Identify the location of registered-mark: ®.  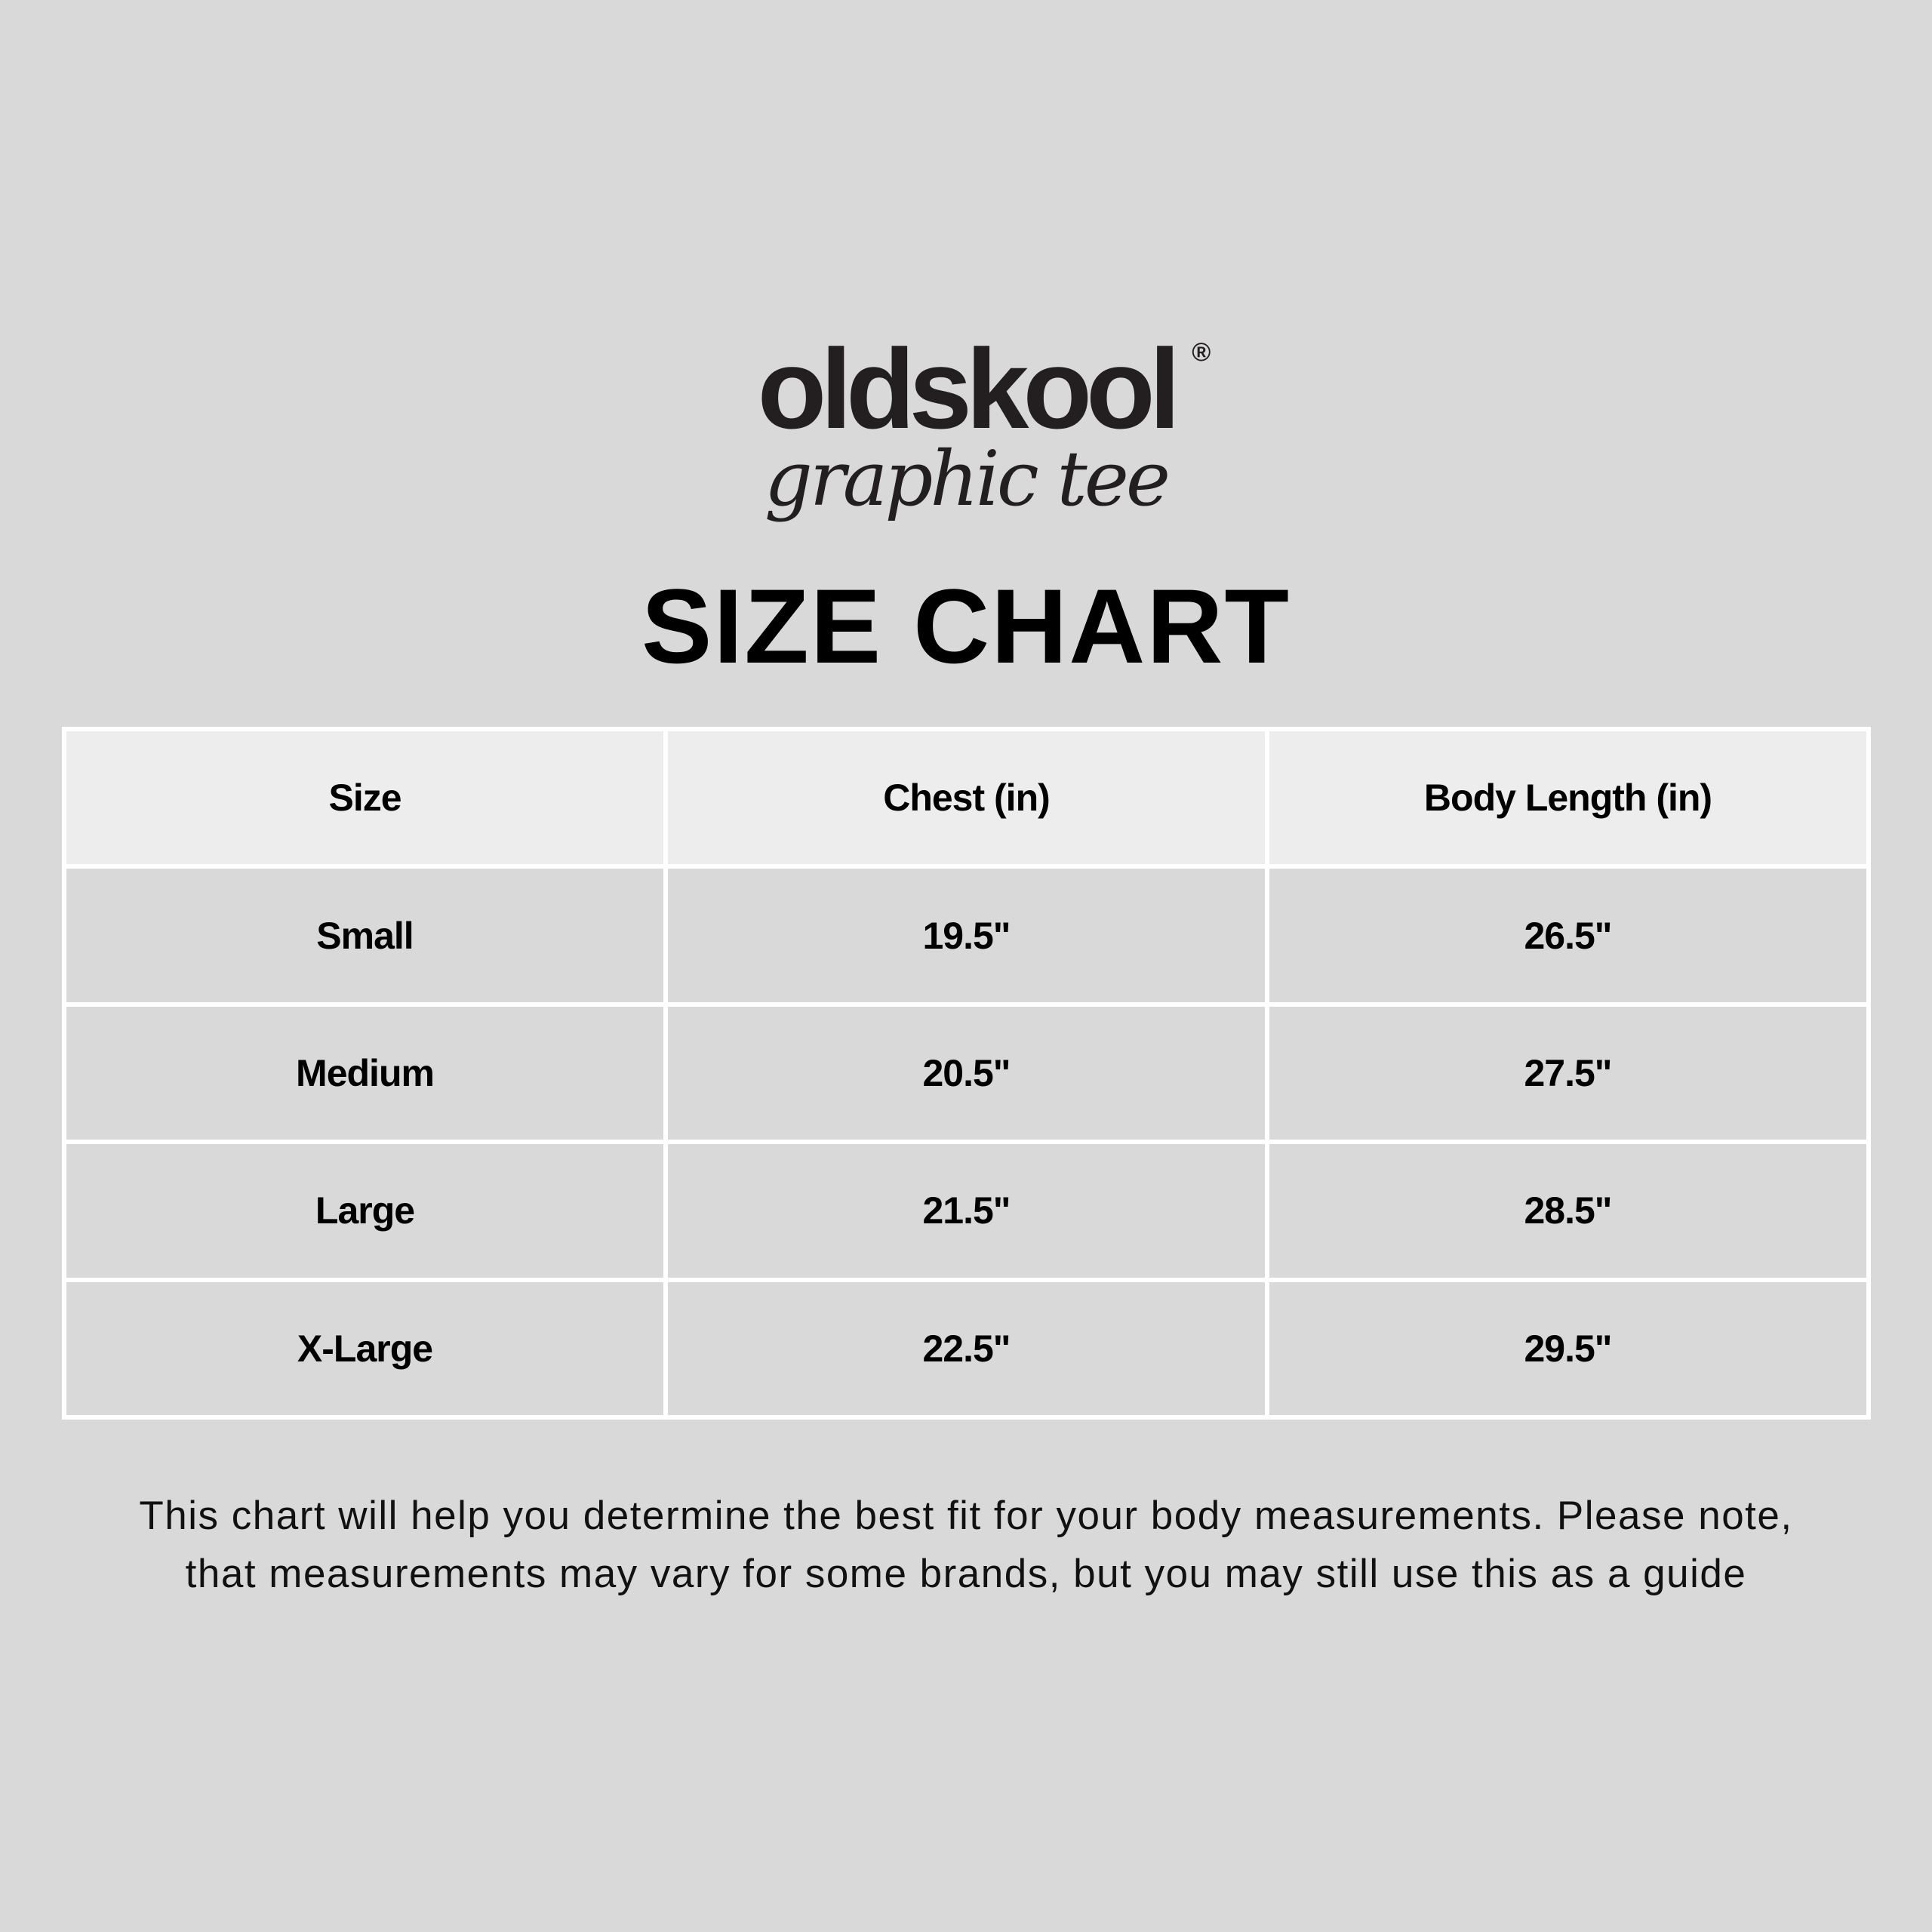
(1201, 352).